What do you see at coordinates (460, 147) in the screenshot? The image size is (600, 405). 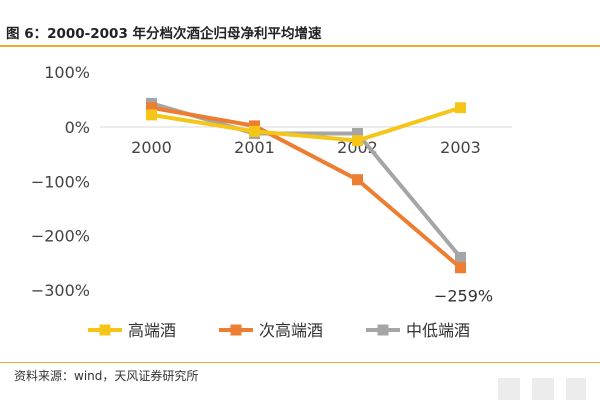 I see `x-tick-label: 2003` at bounding box center [460, 147].